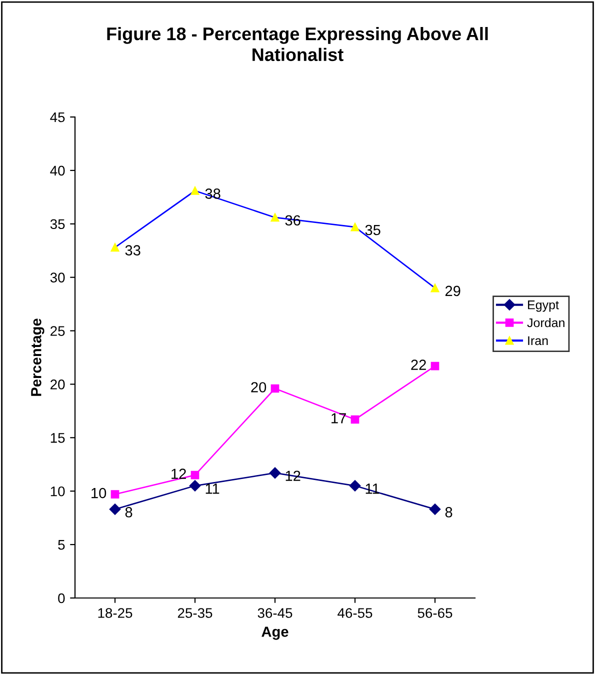  Describe the element at coordinates (179, 473) in the screenshot. I see `data-label: 12` at that location.